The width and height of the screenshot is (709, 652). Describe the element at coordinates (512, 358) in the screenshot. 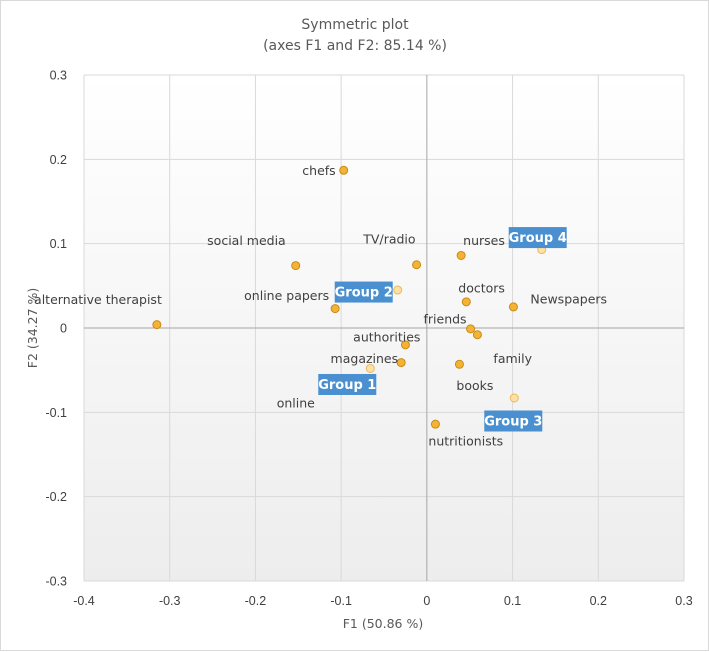

I see `point-label: family` at that location.